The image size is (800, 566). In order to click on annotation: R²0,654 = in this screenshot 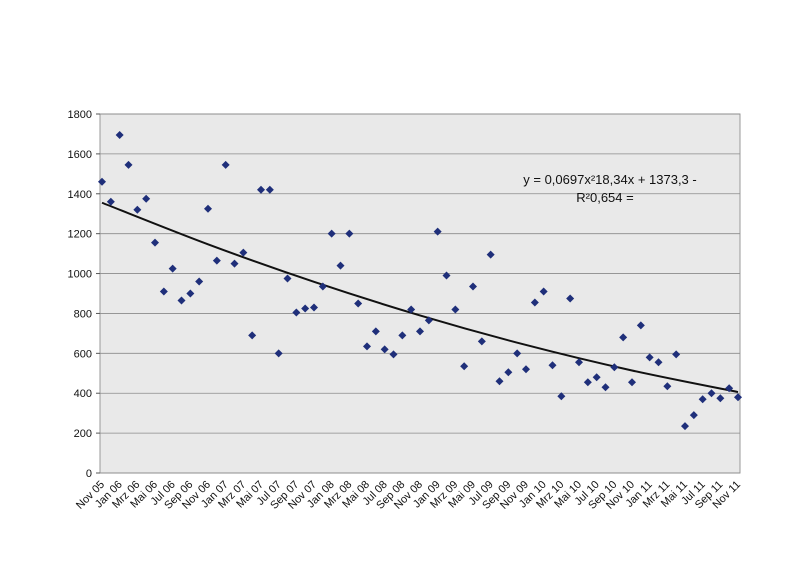, I will do `click(604, 197)`.